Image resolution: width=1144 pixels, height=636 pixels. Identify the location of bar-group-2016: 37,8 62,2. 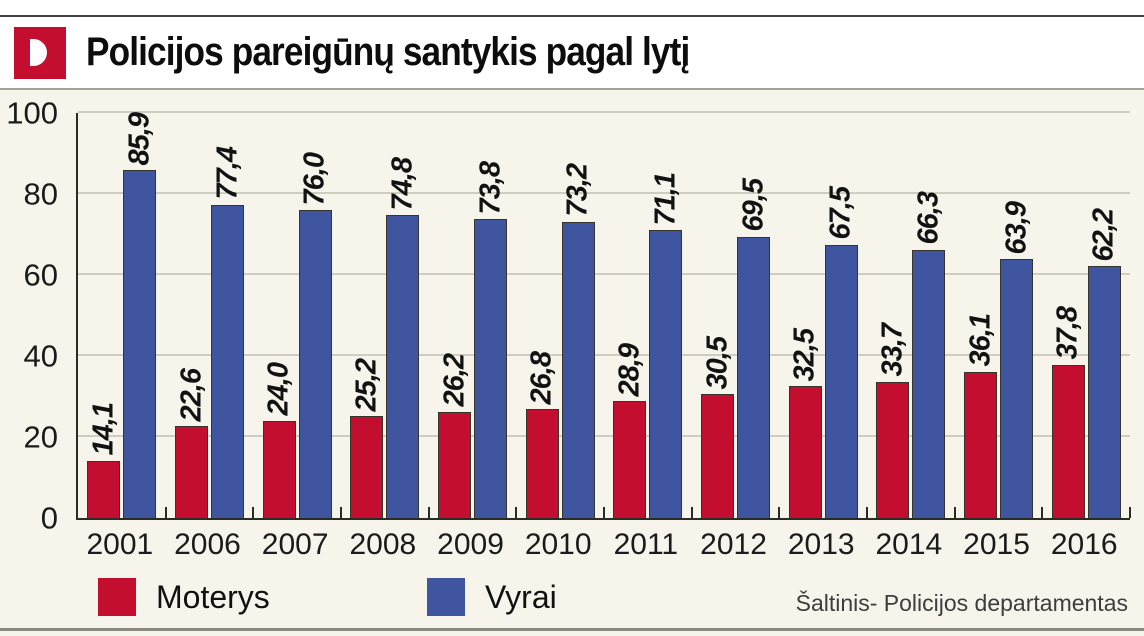
(1086, 315).